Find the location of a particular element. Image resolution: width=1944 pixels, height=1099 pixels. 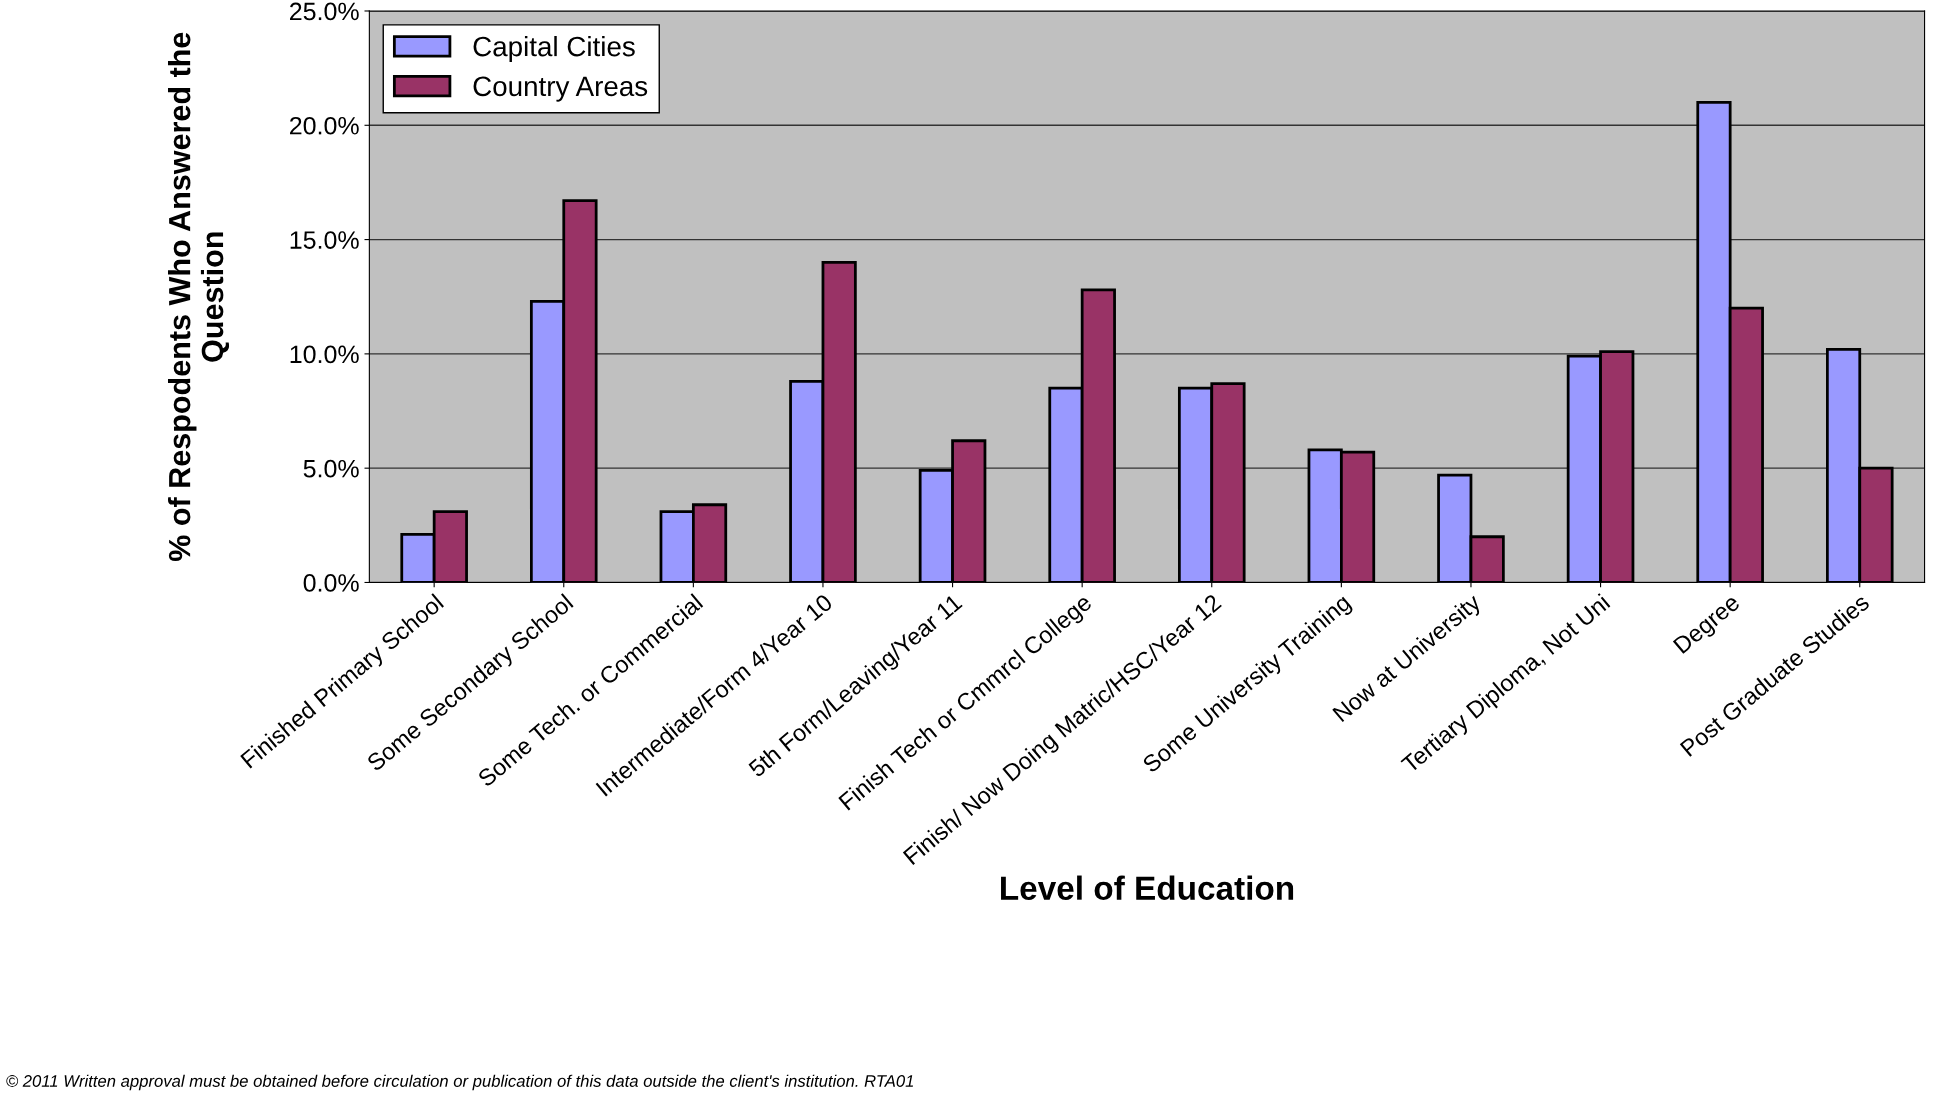

y-tick-label: 5.0% is located at coordinates (331, 468).